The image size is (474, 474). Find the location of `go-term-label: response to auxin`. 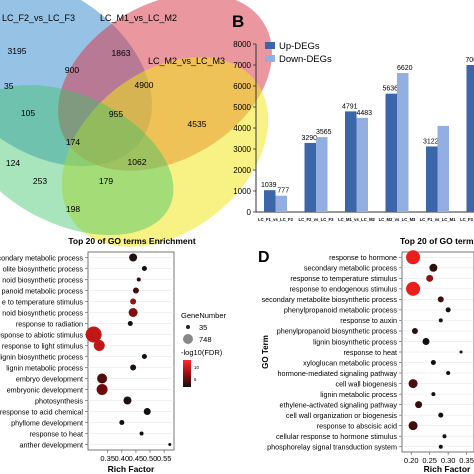

go-term-label: response to auxin is located at coordinates (368, 320).